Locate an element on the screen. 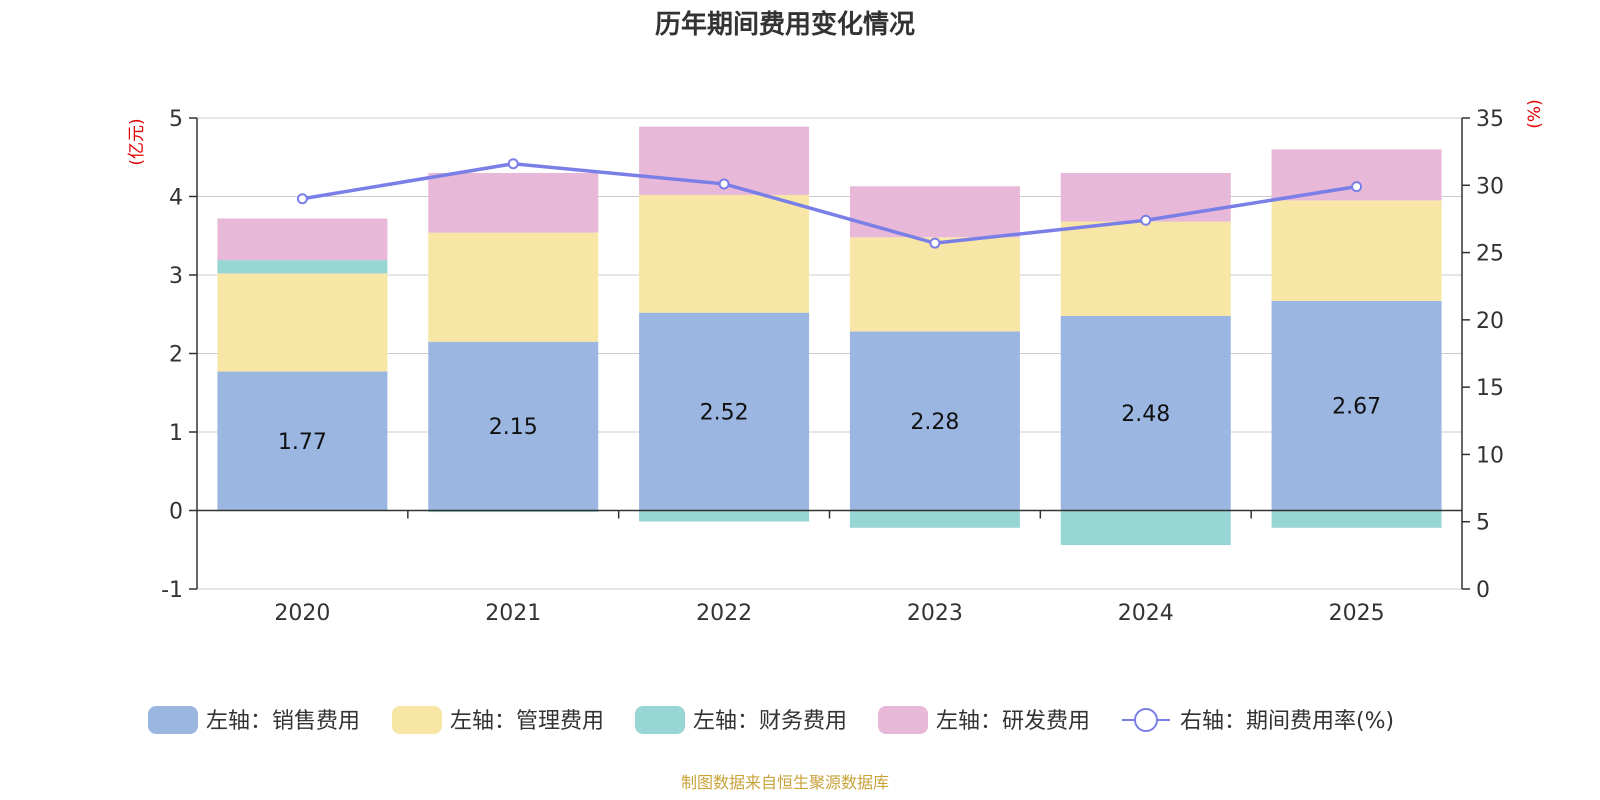 This screenshot has width=1600, height=800. bar-s0-2025 is located at coordinates (1356, 405).